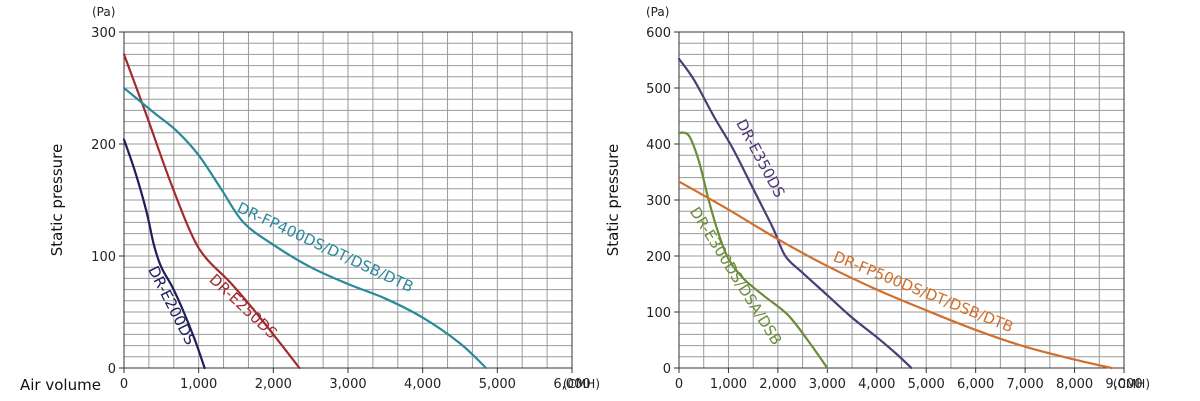 This screenshot has width=1200, height=401. Describe the element at coordinates (658, 89) in the screenshot. I see `y-tick-label: 500` at that location.